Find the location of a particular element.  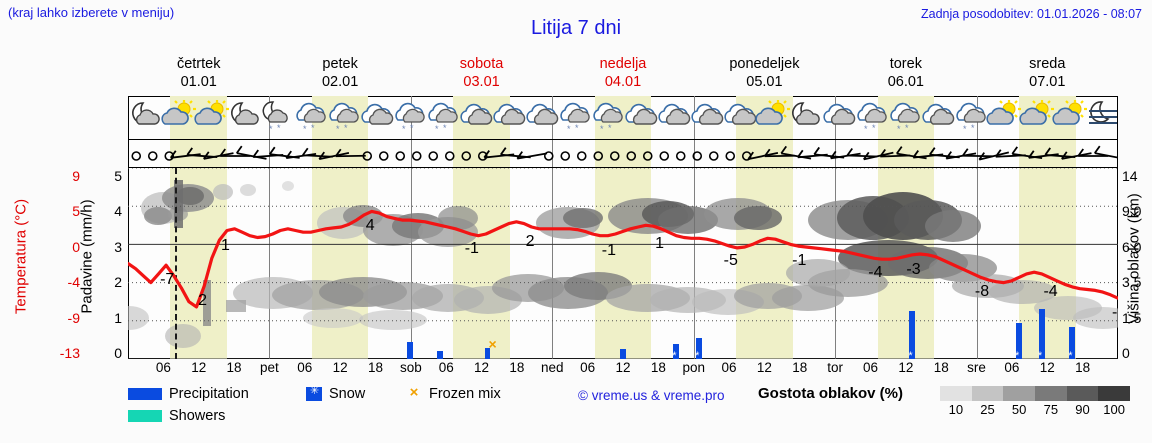

weather-icon-moon-cloud is located at coordinates (805, 118).